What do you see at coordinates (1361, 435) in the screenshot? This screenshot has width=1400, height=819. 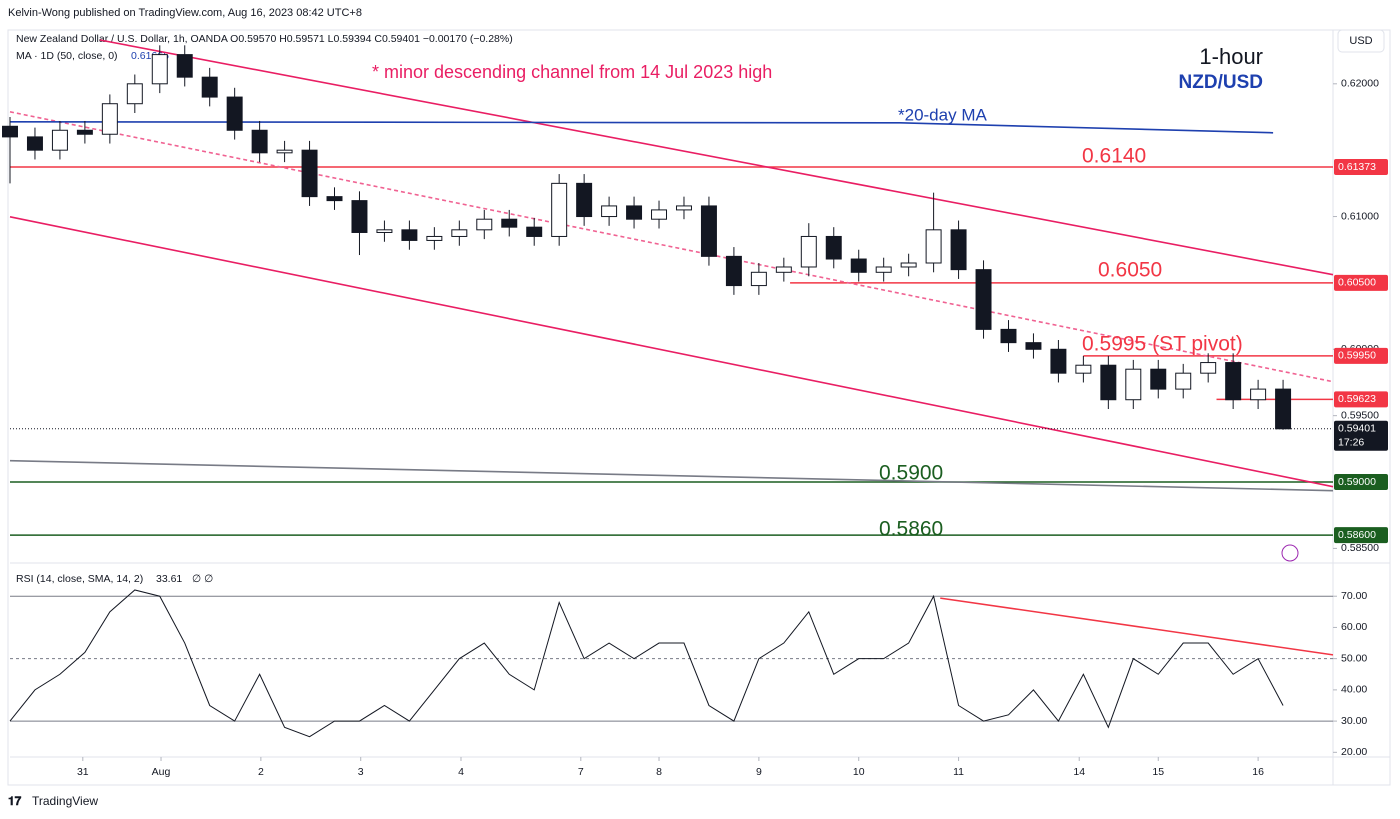 I see `last-price-tag` at bounding box center [1361, 435].